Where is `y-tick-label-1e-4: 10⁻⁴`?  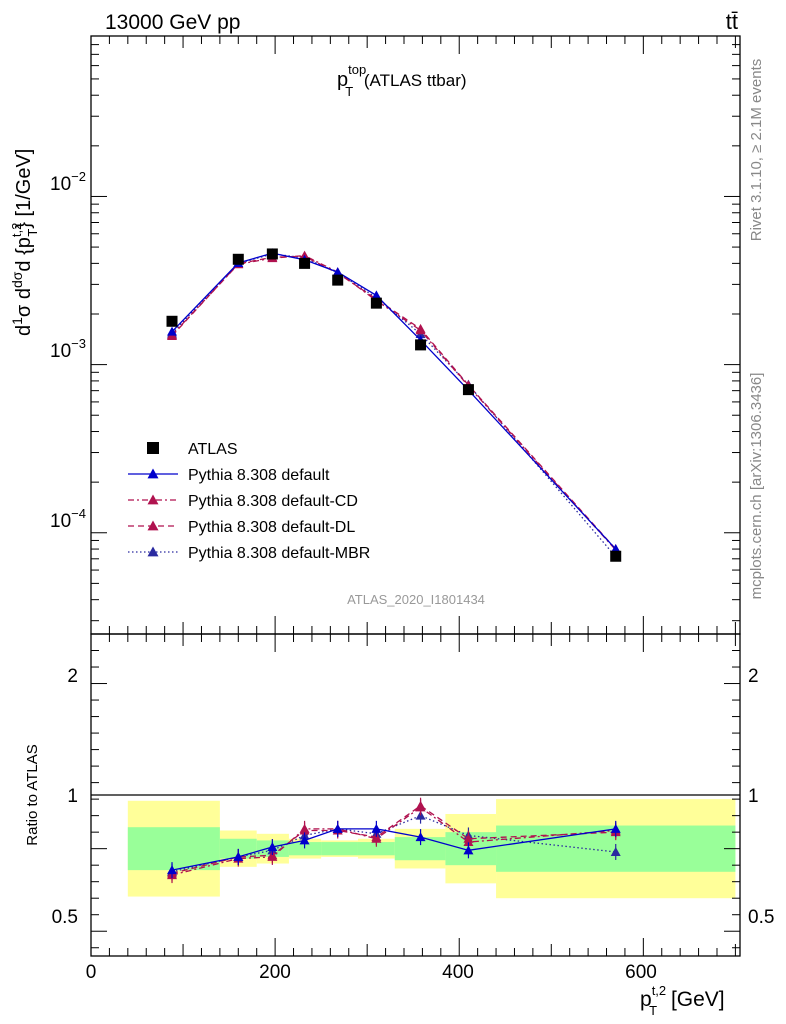 y-tick-label-1e-4: 10⁻⁴ is located at coordinates (68, 519).